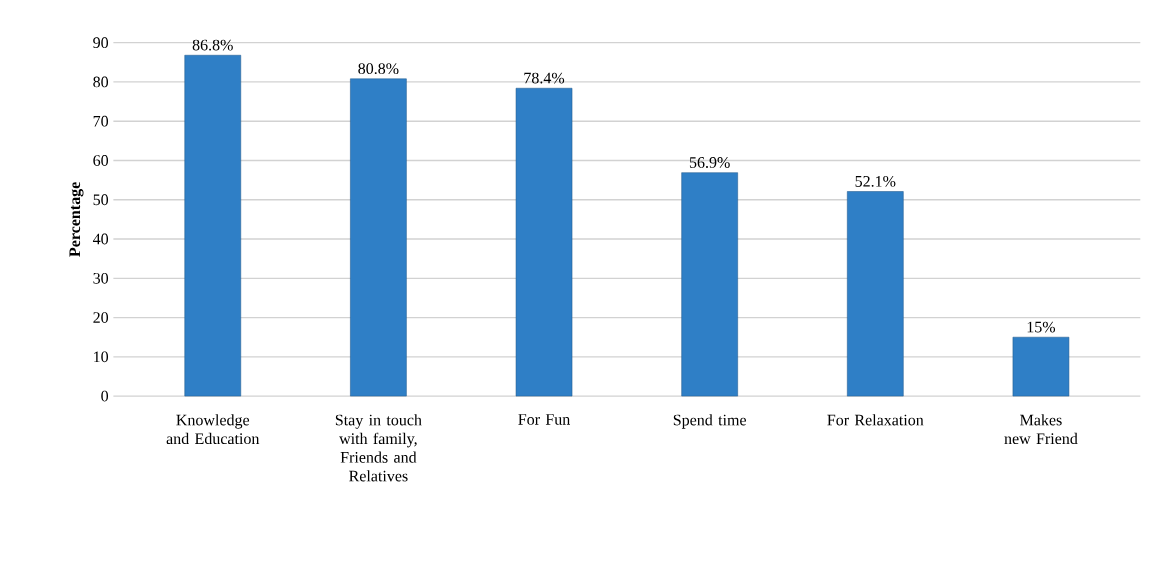 The image size is (1151, 567). What do you see at coordinates (709, 163) in the screenshot?
I see `data-label: 56.9%` at bounding box center [709, 163].